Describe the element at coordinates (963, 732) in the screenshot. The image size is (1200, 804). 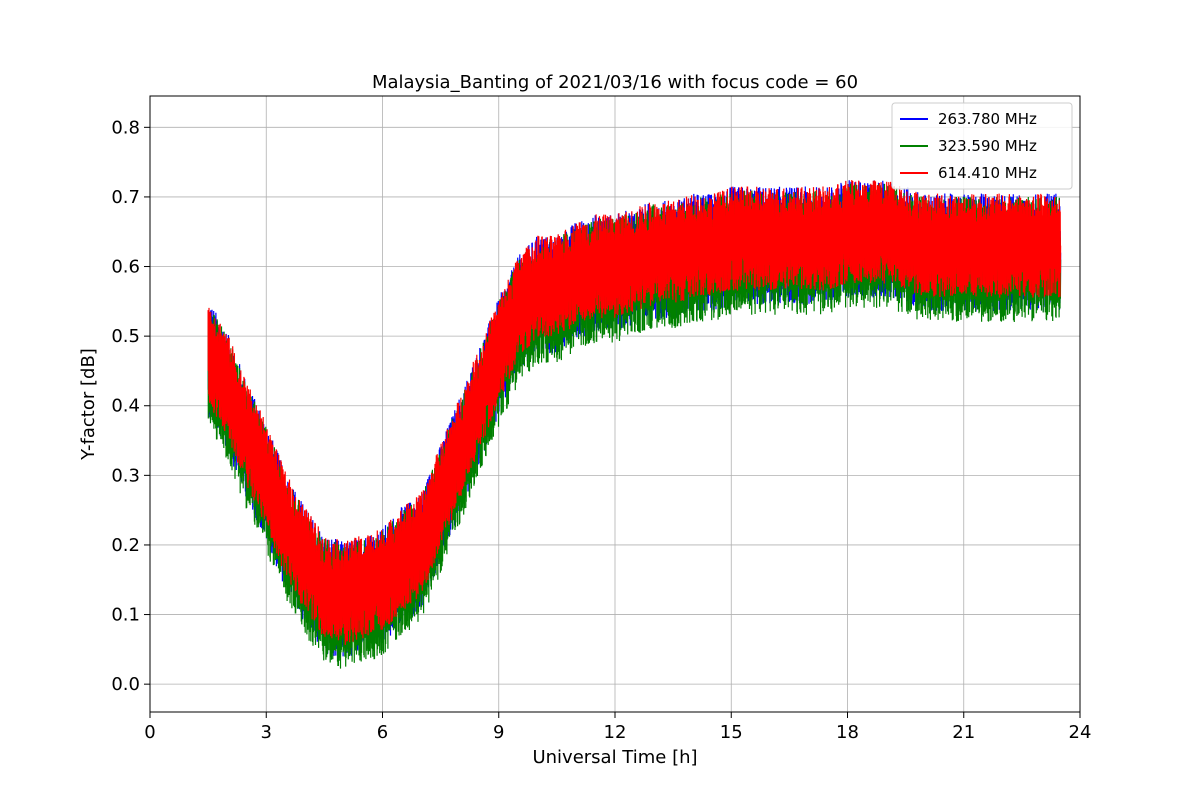
I see `x-tick-label: 21` at that location.